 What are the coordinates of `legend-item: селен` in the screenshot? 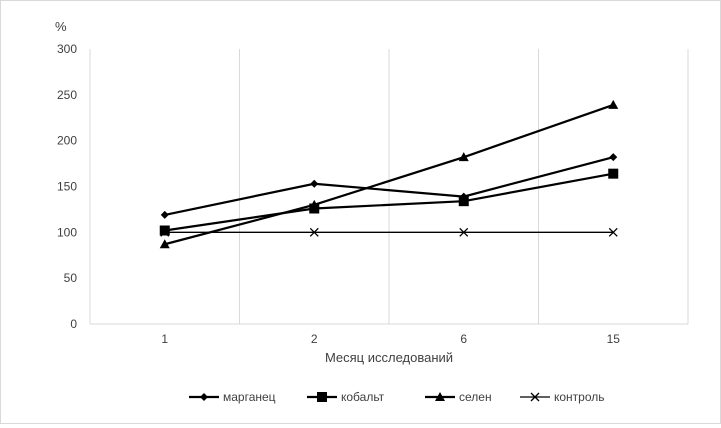 It's located at (458, 397).